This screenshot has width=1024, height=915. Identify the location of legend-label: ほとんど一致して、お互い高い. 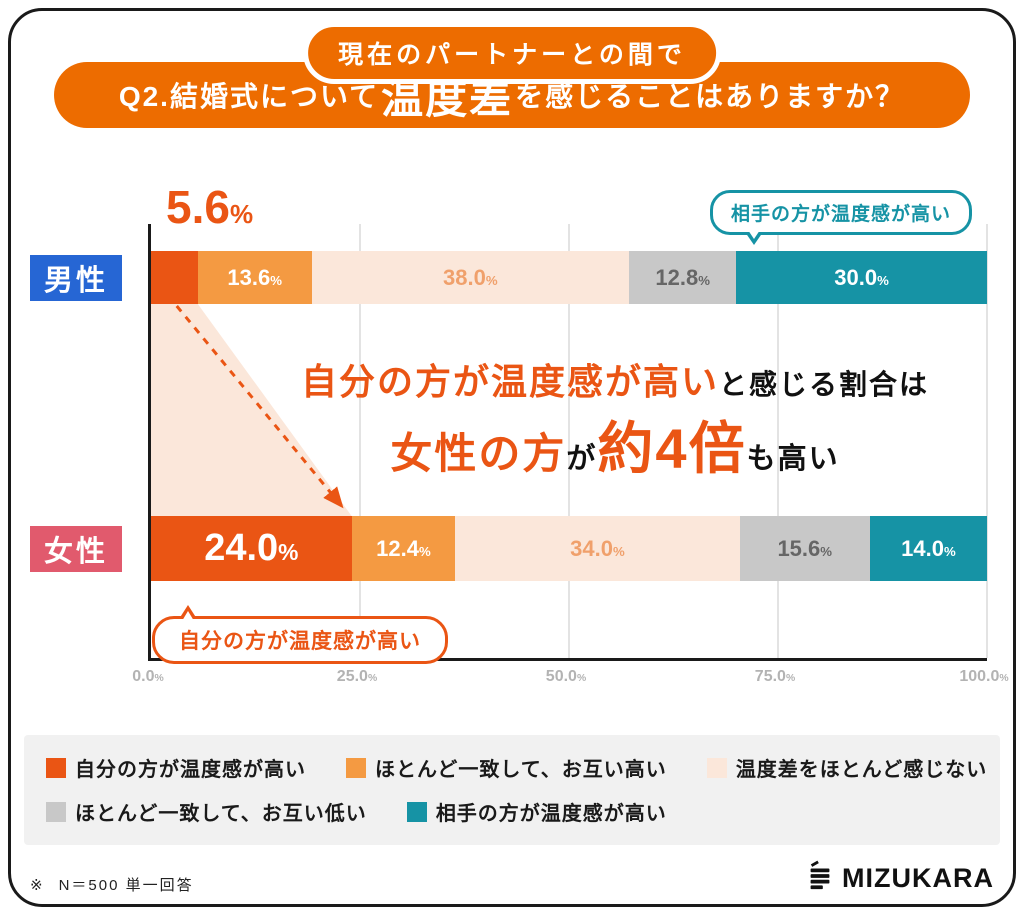
(521, 770).